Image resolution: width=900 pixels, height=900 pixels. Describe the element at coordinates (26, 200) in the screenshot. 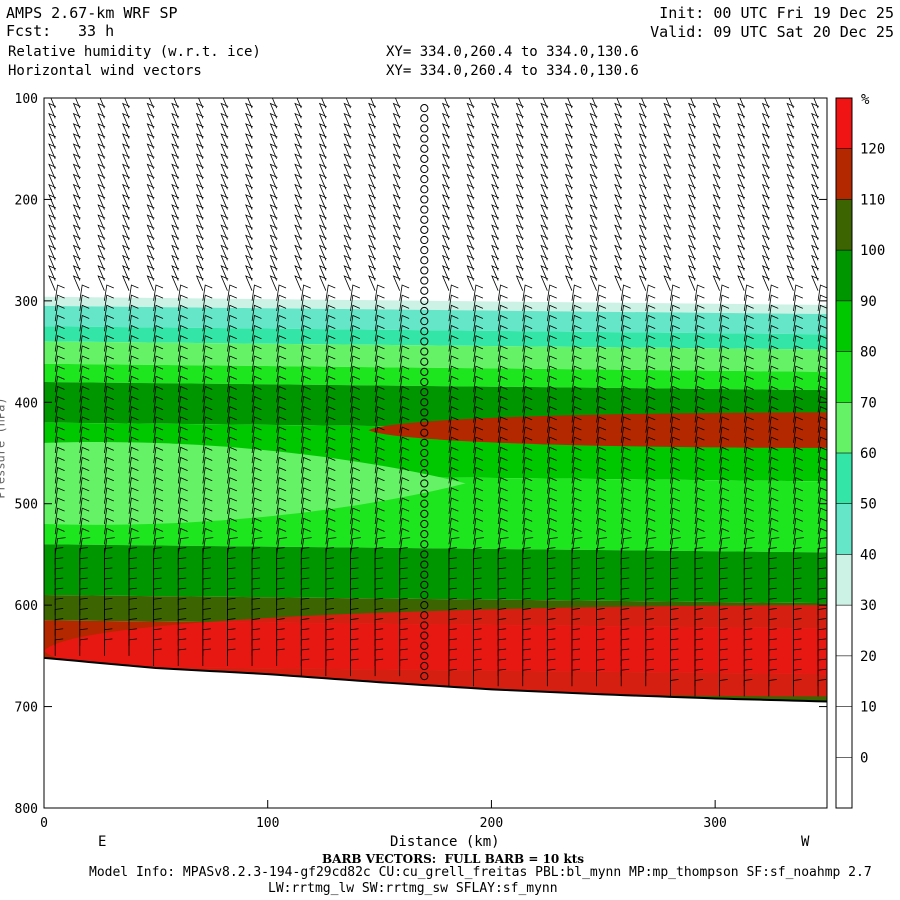

I see `y-tick-label: 200` at that location.